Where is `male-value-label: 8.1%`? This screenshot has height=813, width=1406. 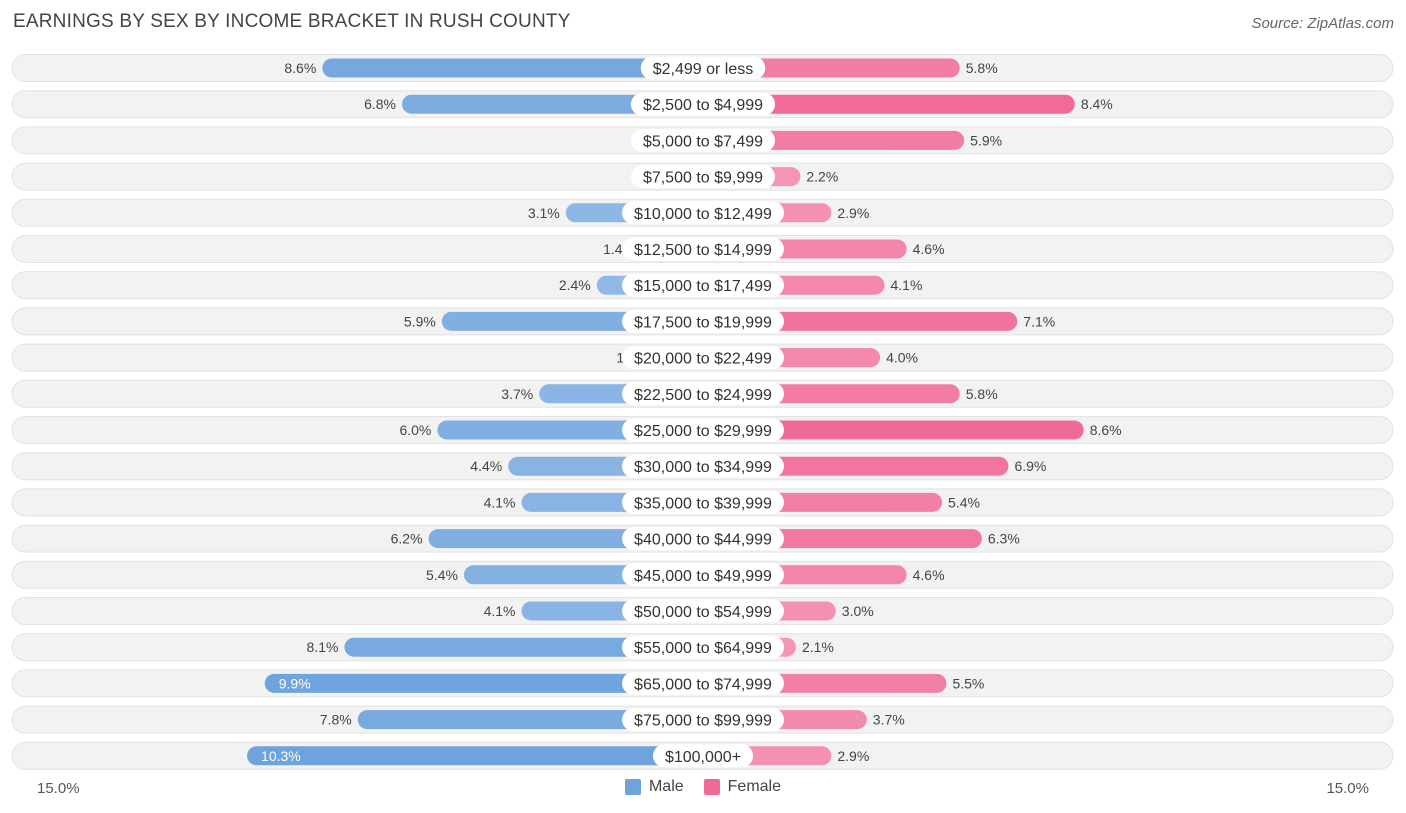
male-value-label: 8.1% is located at coordinates (323, 647).